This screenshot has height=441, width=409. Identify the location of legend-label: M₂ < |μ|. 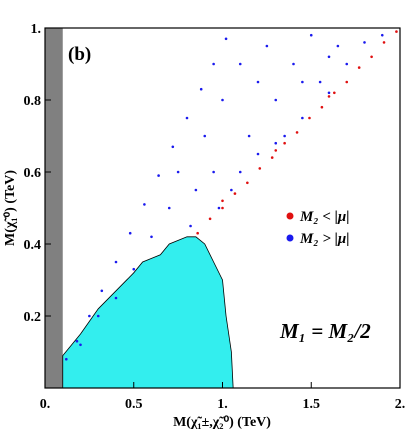
(324, 217).